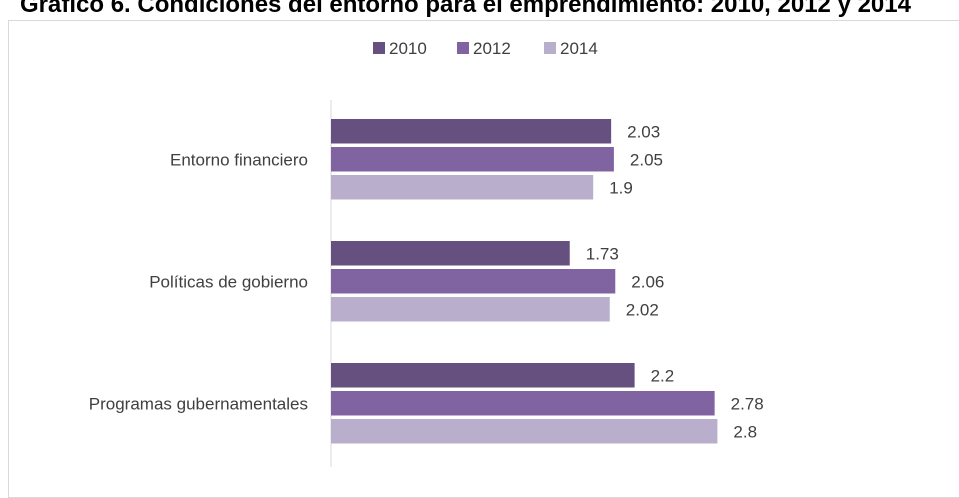  I want to click on data-label-2010-programas-gubernamentales: 2.2, so click(663, 375).